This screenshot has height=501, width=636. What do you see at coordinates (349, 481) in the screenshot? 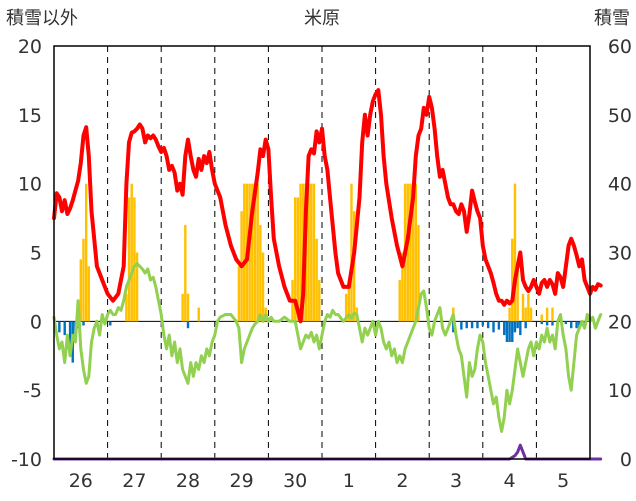
I see `x-tick-label: 1` at bounding box center [349, 481].